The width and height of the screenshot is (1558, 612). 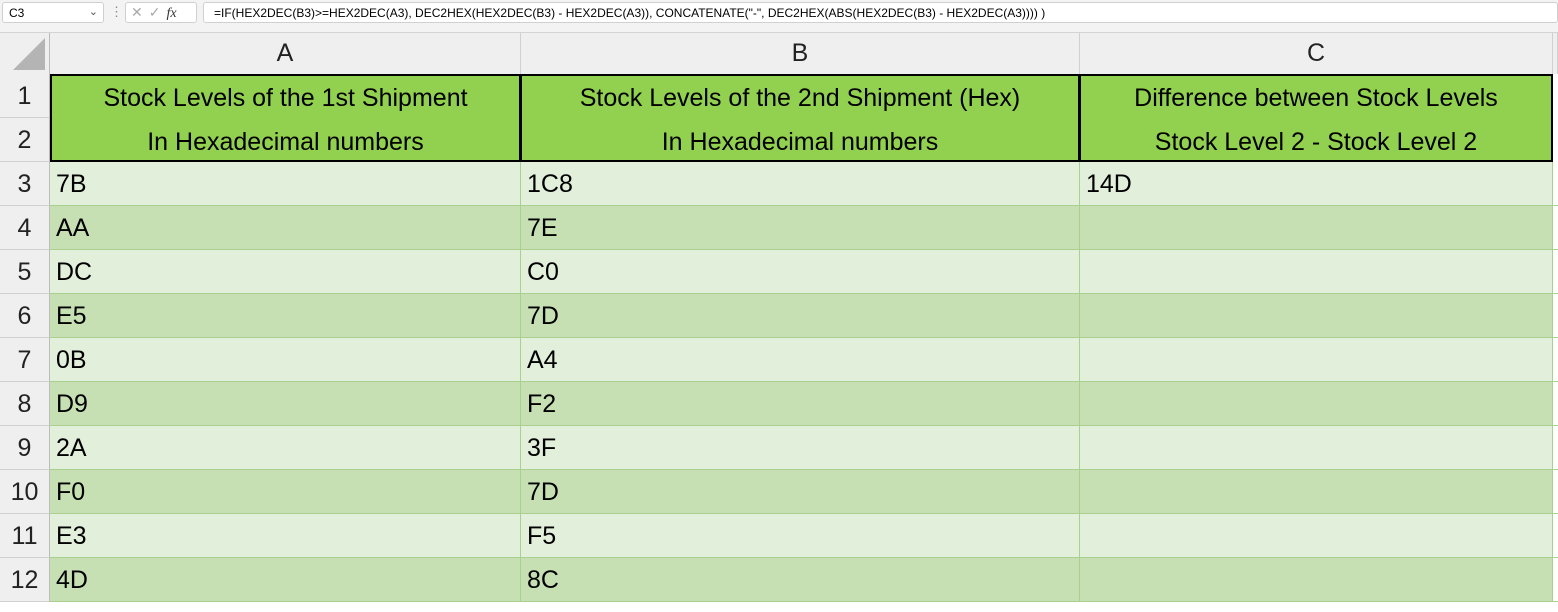 I want to click on cell-D11, so click(x=1555, y=536).